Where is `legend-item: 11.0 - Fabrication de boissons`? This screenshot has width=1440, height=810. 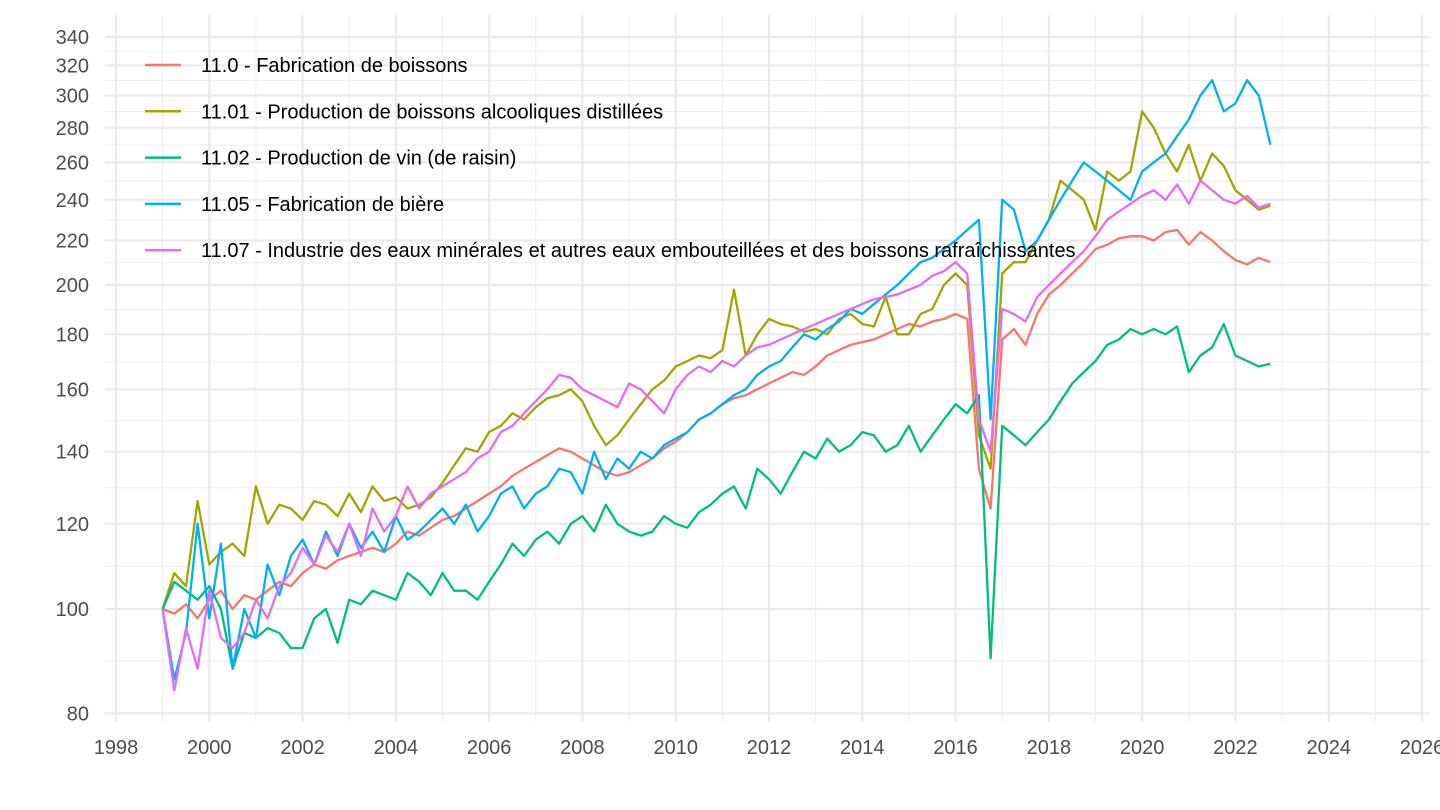
legend-item: 11.0 - Fabrication de boissons is located at coordinates (306, 66).